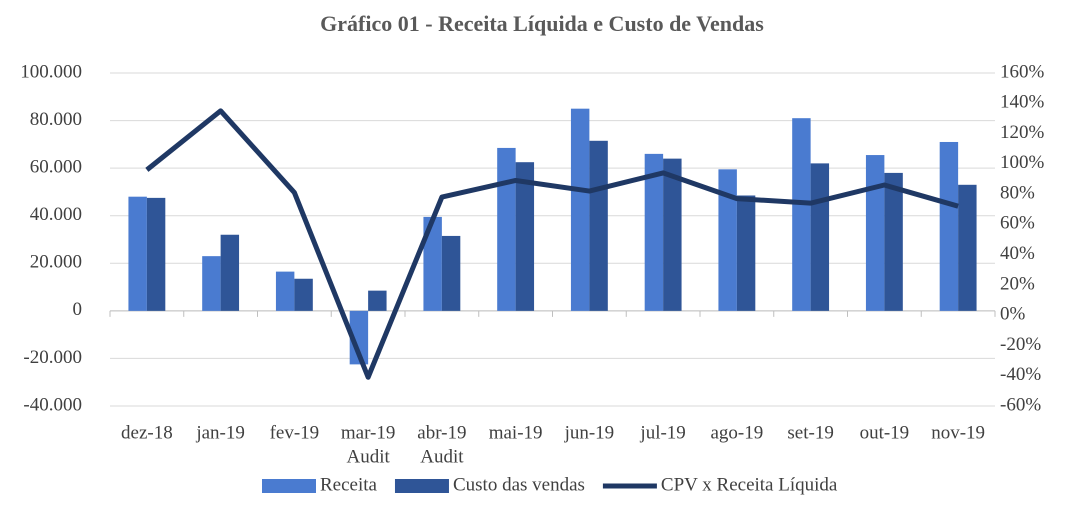 This screenshot has height=524, width=1085. I want to click on x-tick-label: jul-19, so click(662, 432).